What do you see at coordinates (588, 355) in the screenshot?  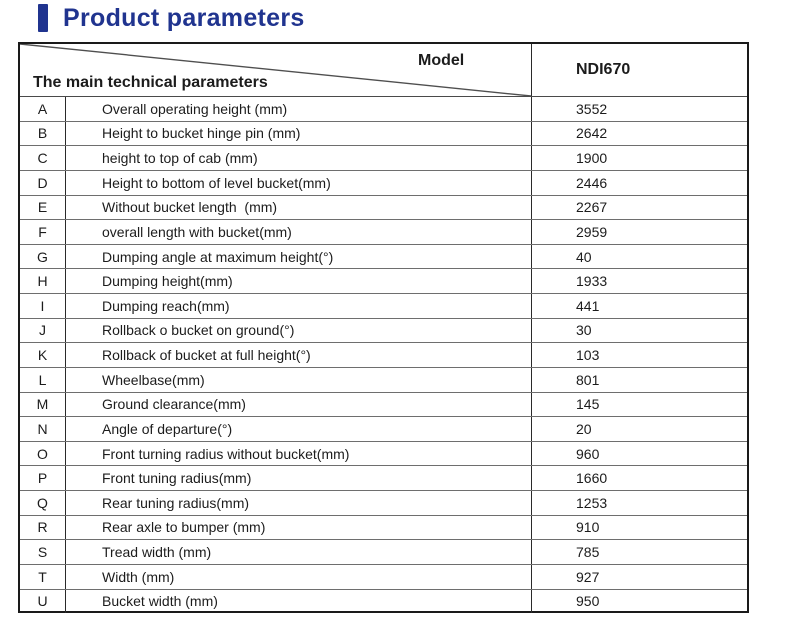 I see `row-value: 103` at bounding box center [588, 355].